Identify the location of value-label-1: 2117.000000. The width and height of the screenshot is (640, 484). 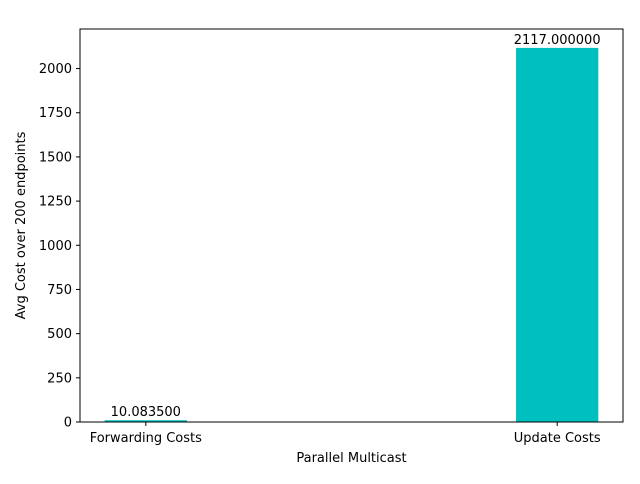
(557, 40).